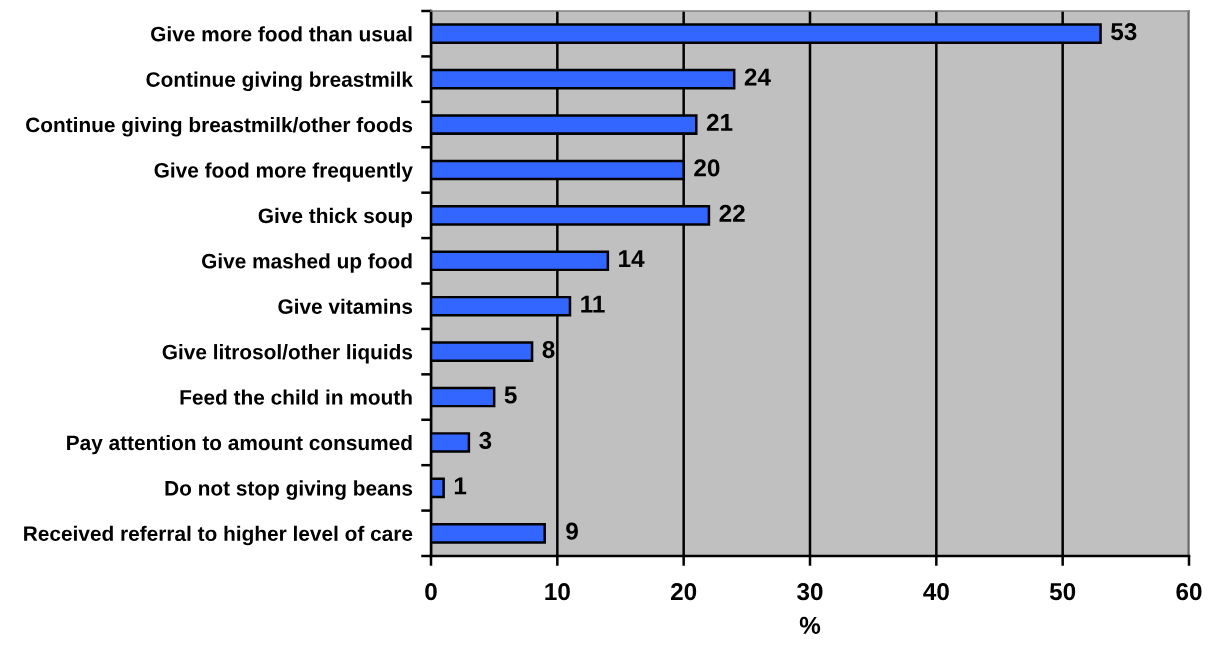 The height and width of the screenshot is (657, 1215). Describe the element at coordinates (283, 172) in the screenshot. I see `y-tick-label: Give food more frequently` at that location.